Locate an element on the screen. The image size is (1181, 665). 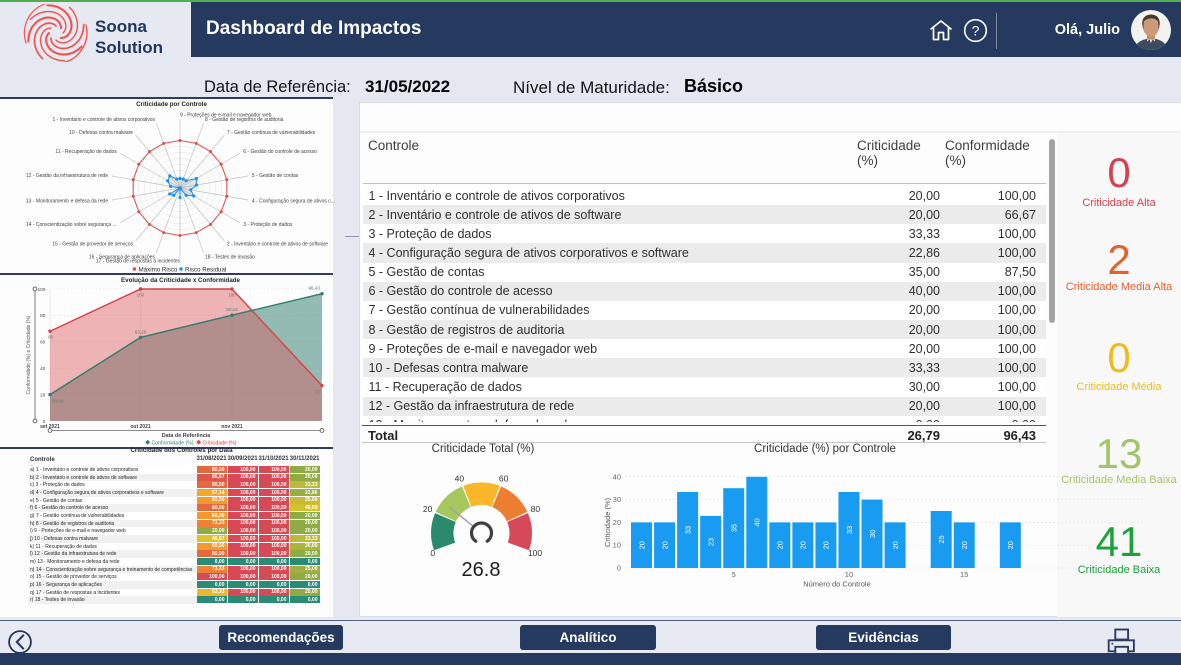
svg-text:12 - Gestão da infraestrutura: 12 - Gestão da infraestrutura de rede is located at coordinates (67, 176).